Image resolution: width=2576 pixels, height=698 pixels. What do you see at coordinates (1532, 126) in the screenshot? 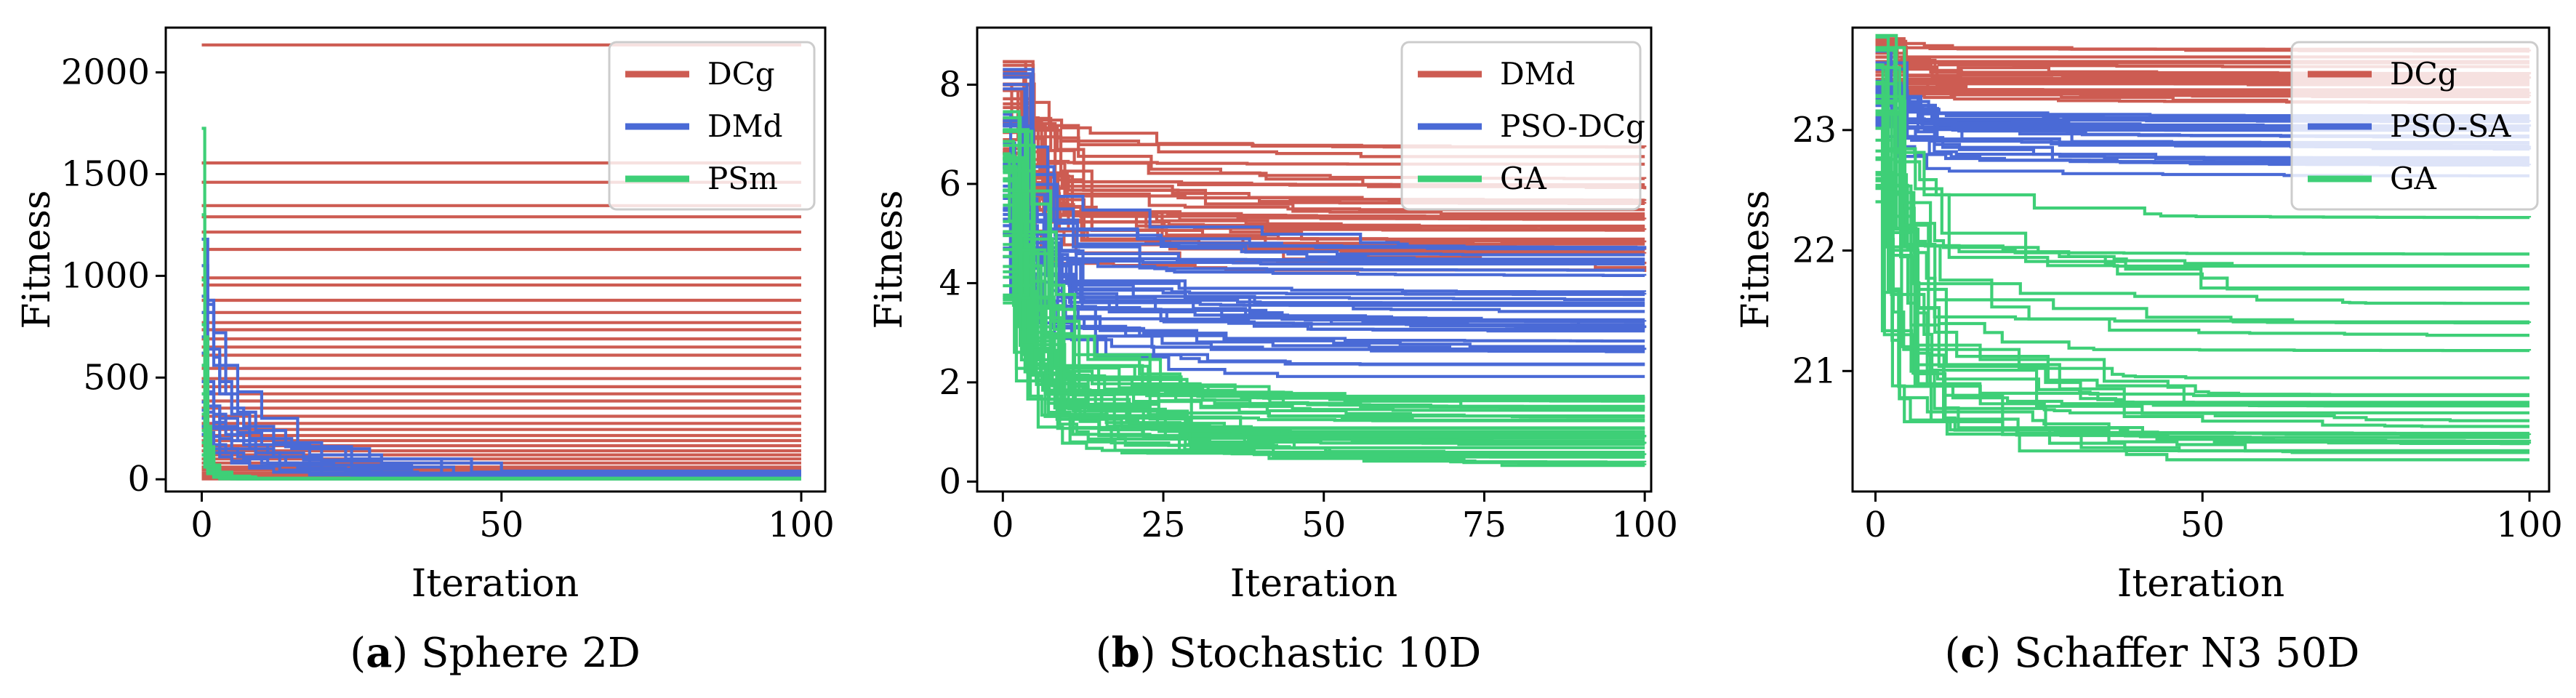
I see `legend-item: PSO-DCg` at bounding box center [1532, 126].